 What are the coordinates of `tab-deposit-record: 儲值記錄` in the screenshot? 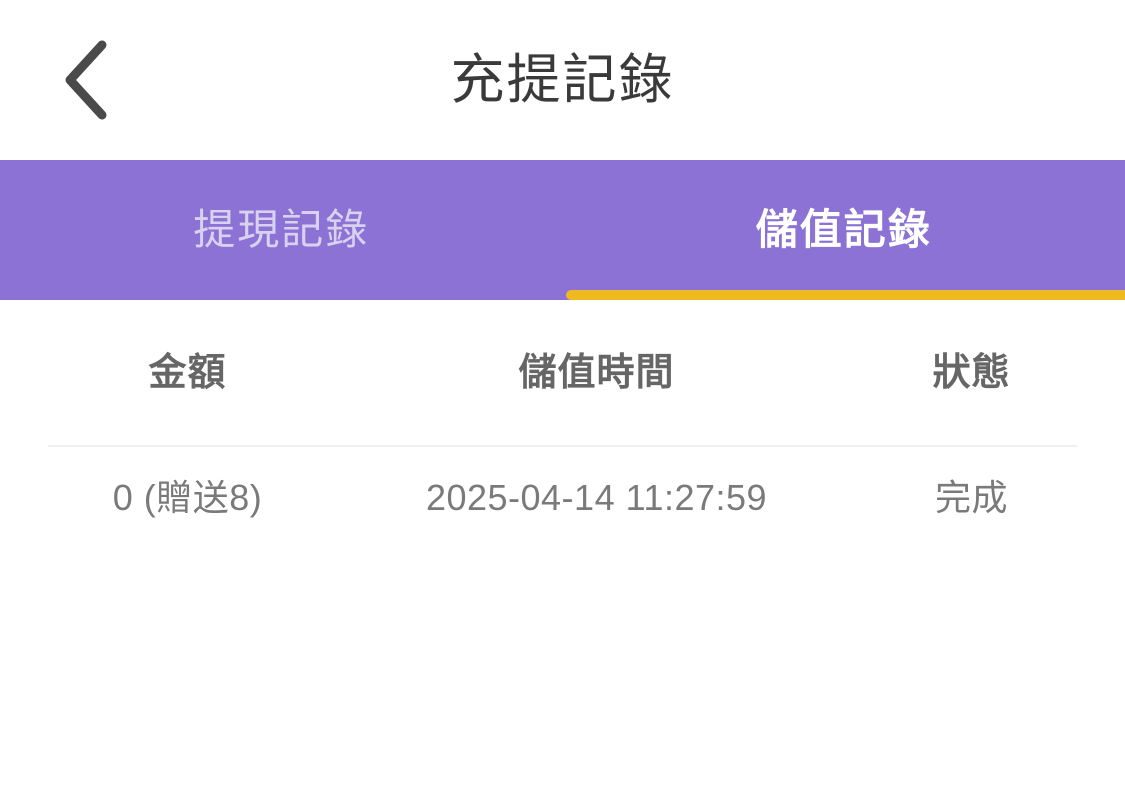 It's located at (844, 230).